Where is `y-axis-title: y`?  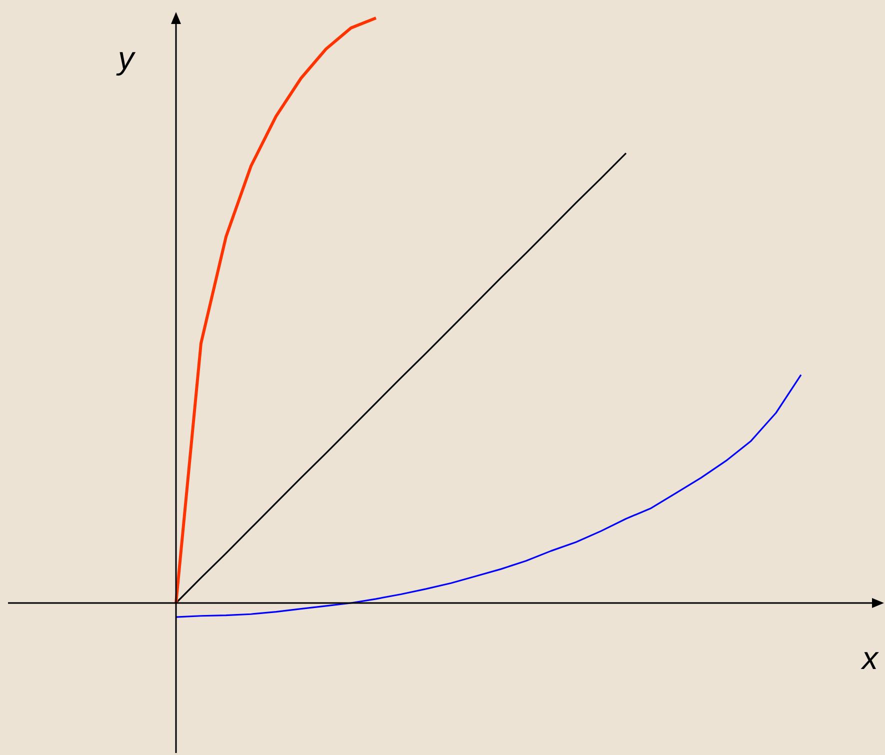
y-axis-title: y is located at coordinates (126, 58).